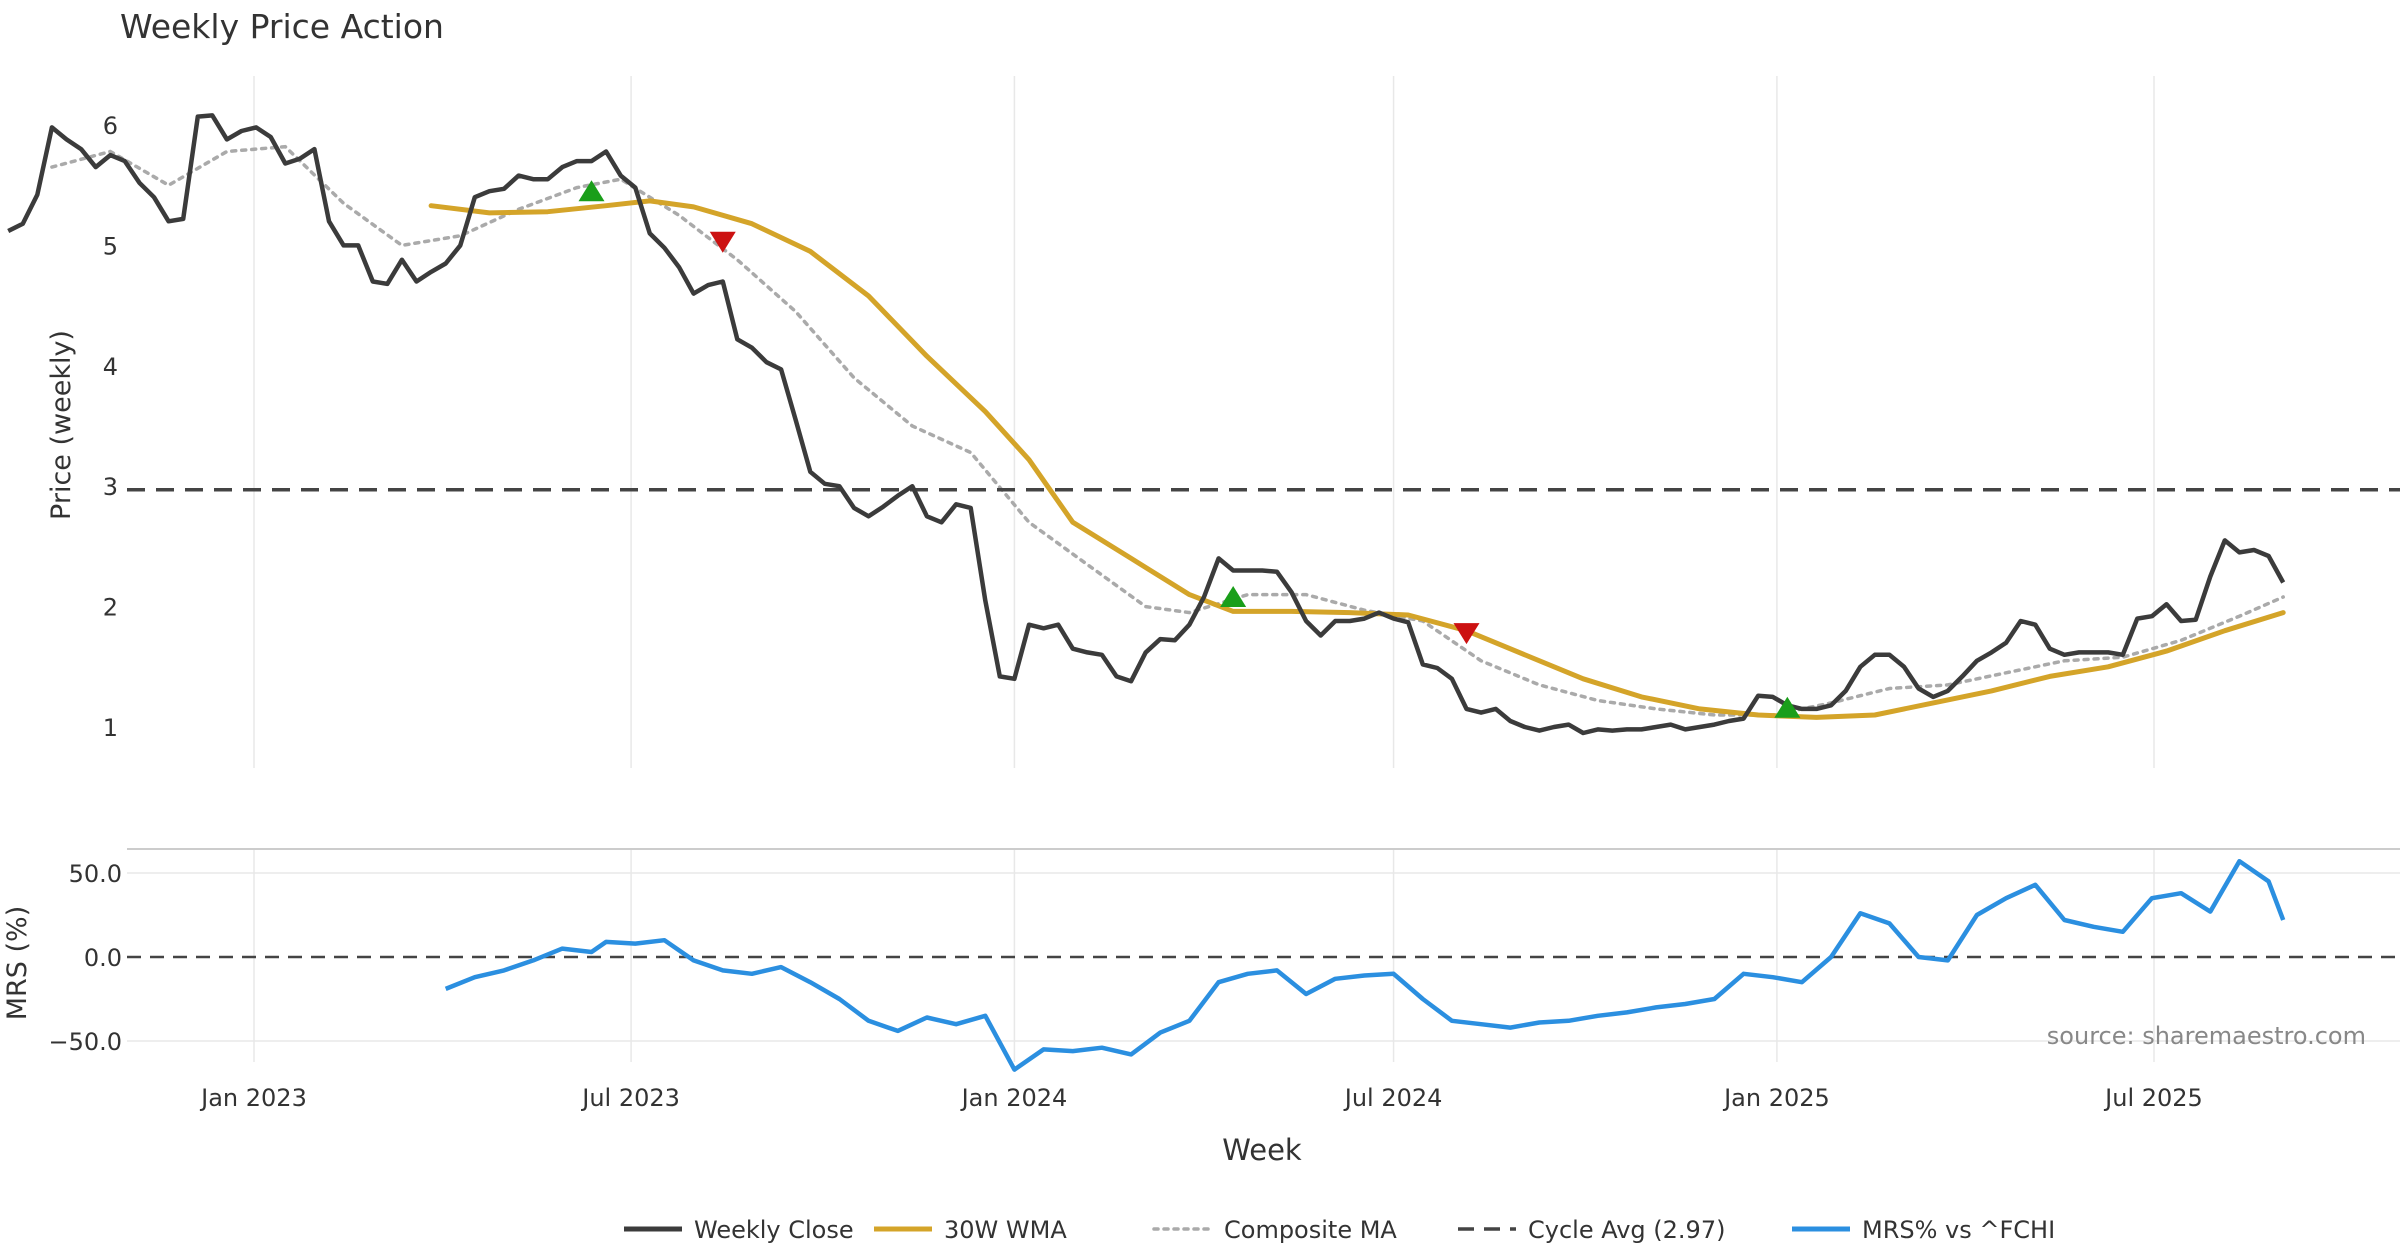  Describe the element at coordinates (774, 1230) in the screenshot. I see `legend-label: Weekly Close` at that location.